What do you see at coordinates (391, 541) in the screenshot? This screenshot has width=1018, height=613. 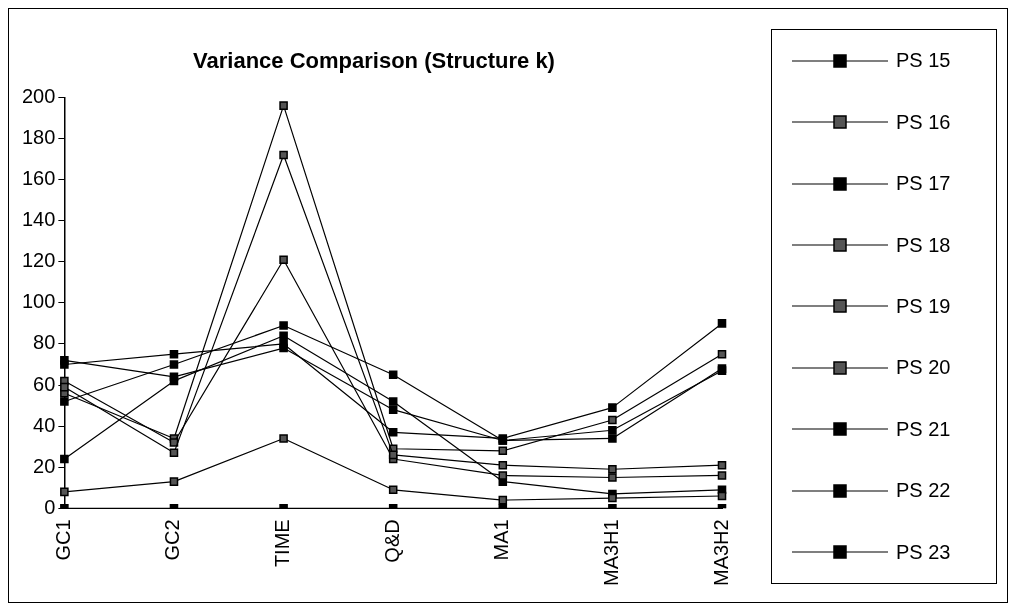 I see `x-tick-label: Q&D` at bounding box center [391, 541].